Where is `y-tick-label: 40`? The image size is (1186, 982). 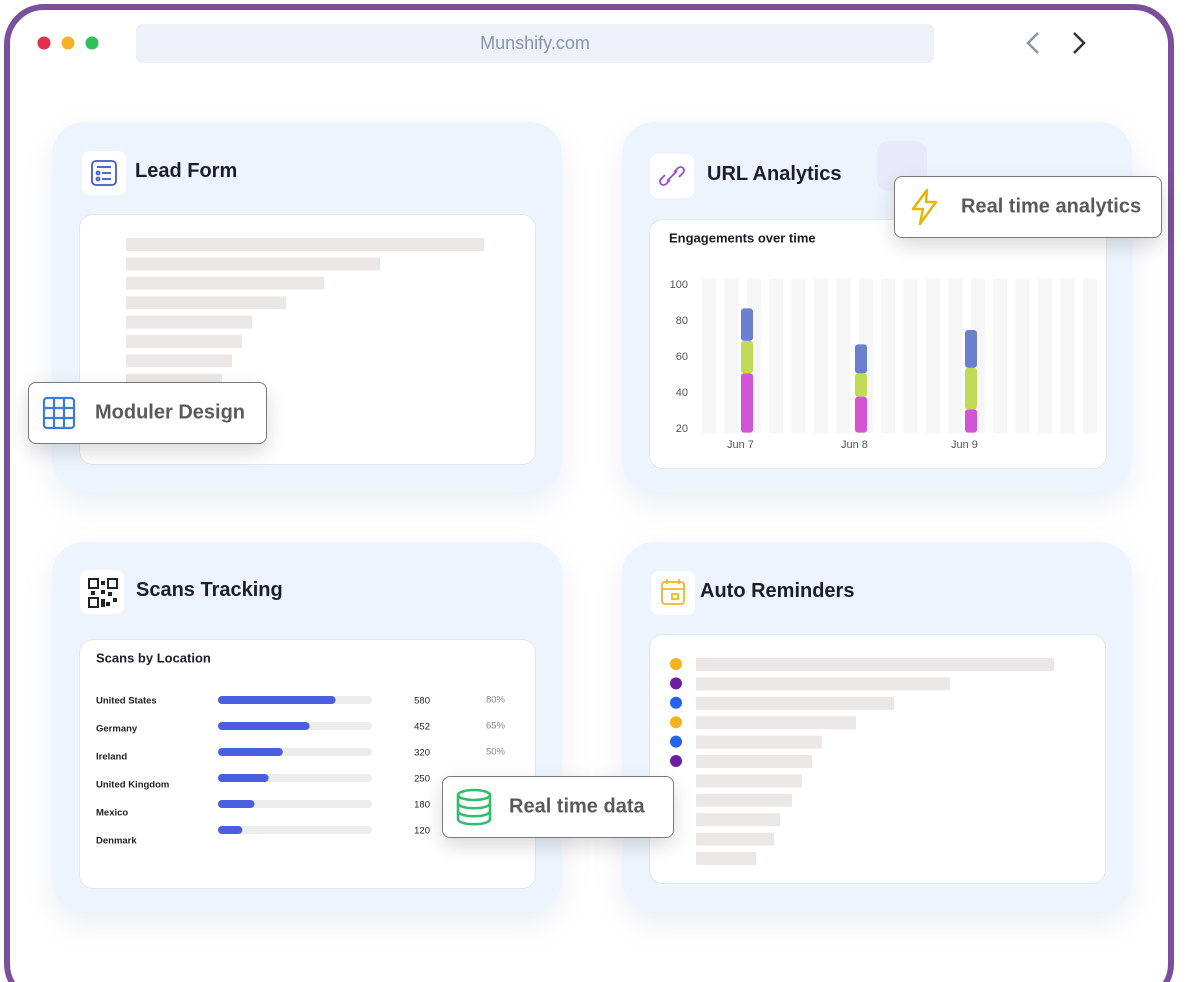 y-tick-label: 40 is located at coordinates (682, 393).